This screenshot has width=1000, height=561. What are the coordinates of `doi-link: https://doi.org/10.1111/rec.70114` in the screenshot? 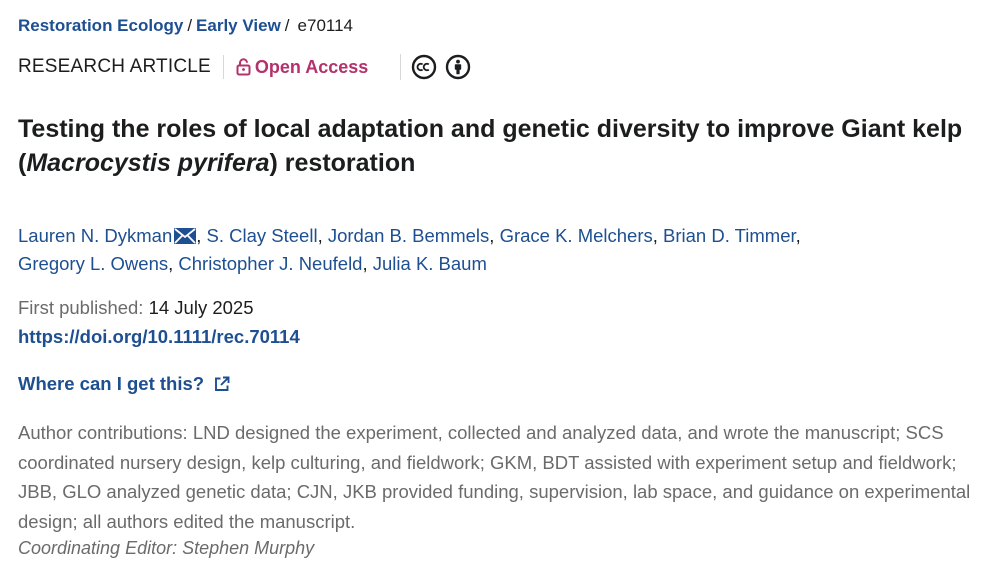 It's located at (159, 336).